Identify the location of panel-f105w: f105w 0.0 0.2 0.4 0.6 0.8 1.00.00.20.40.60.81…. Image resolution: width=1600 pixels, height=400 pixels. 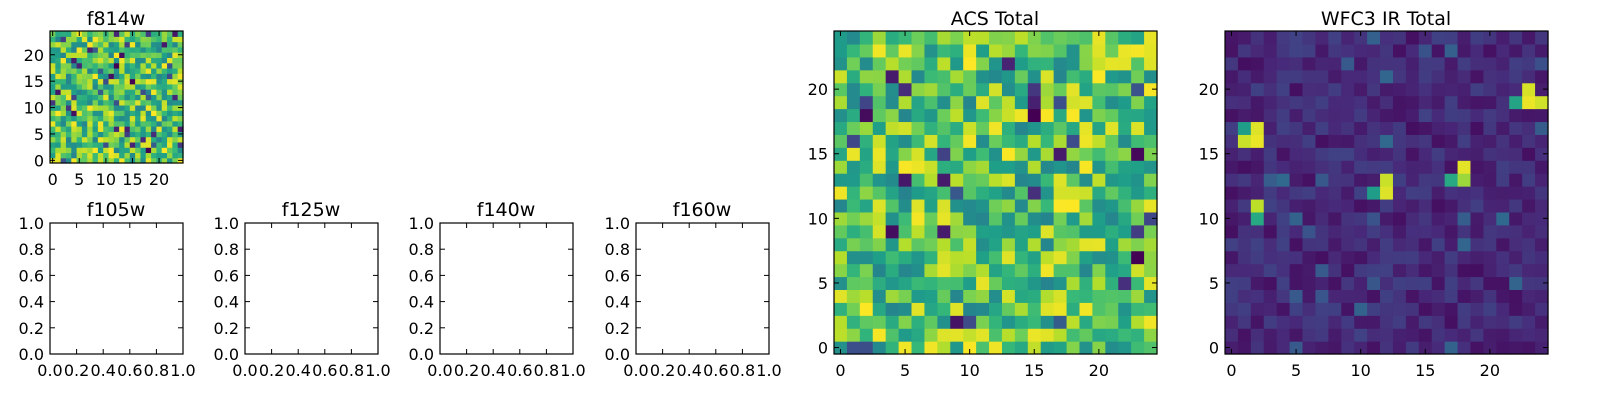
(107, 289).